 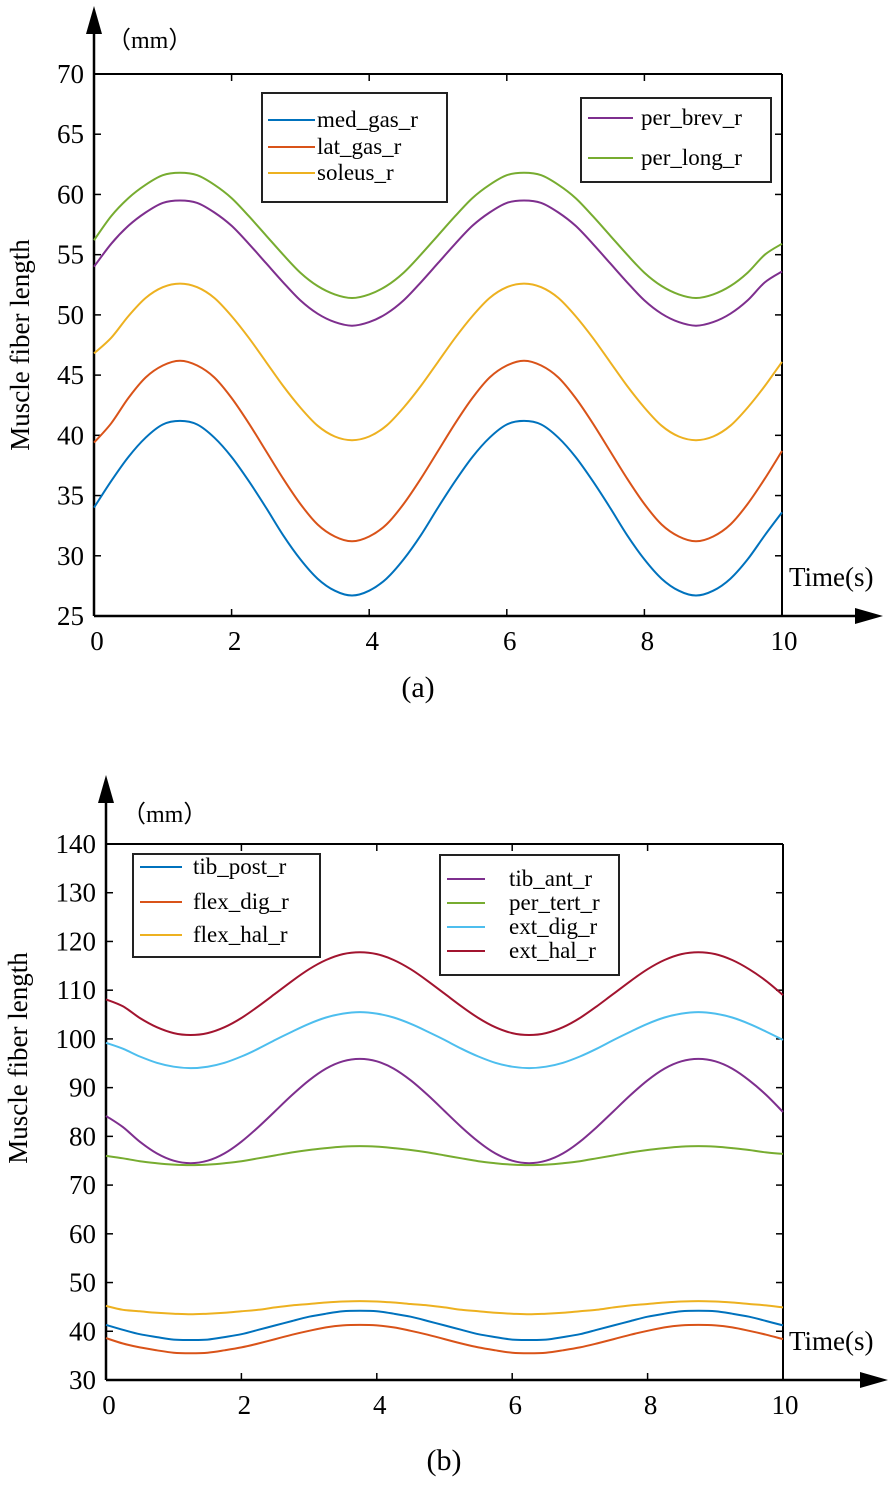 What do you see at coordinates (164, 815) in the screenshot?
I see `chart-b-unit-label: （mm）` at bounding box center [164, 815].